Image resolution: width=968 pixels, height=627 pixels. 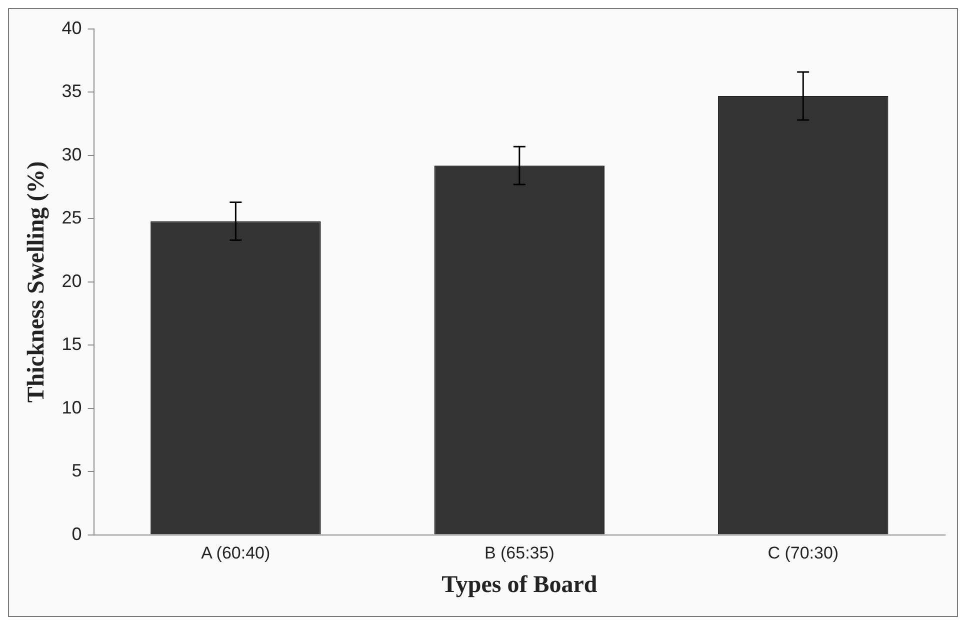 I want to click on y-tick-label: 5, so click(x=77, y=470).